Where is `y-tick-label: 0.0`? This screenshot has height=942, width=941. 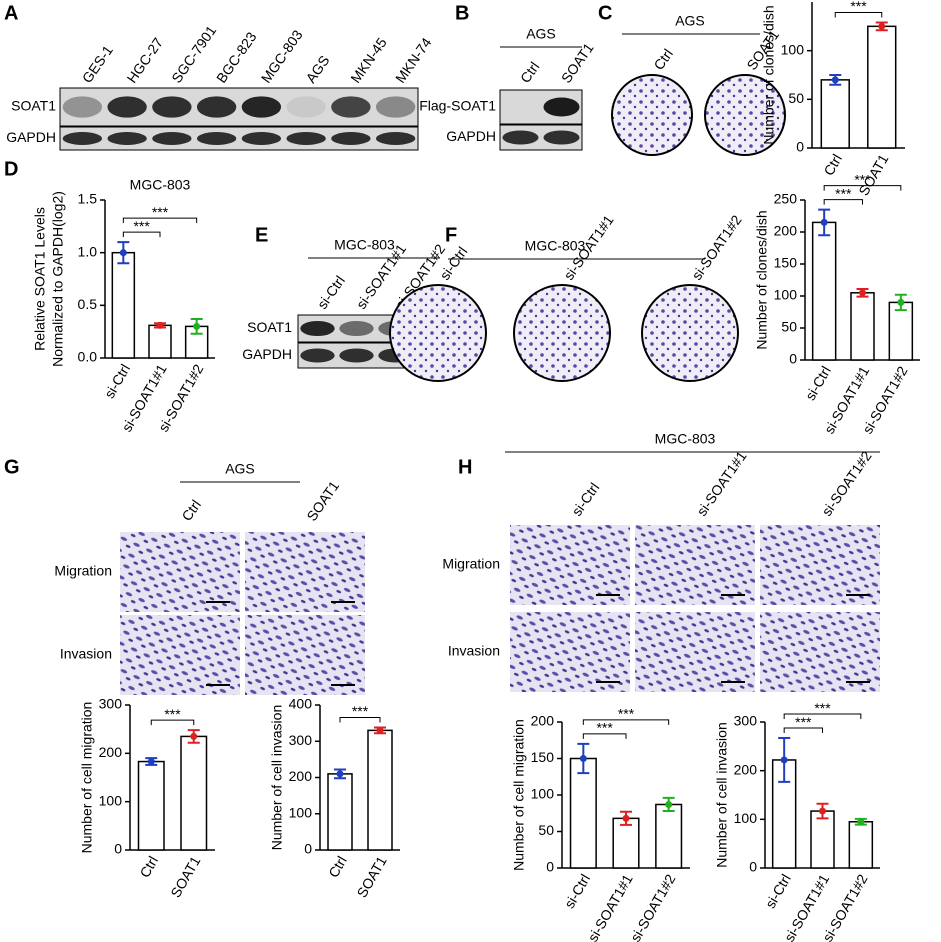
y-tick-label: 0.0 is located at coordinates (88, 357).